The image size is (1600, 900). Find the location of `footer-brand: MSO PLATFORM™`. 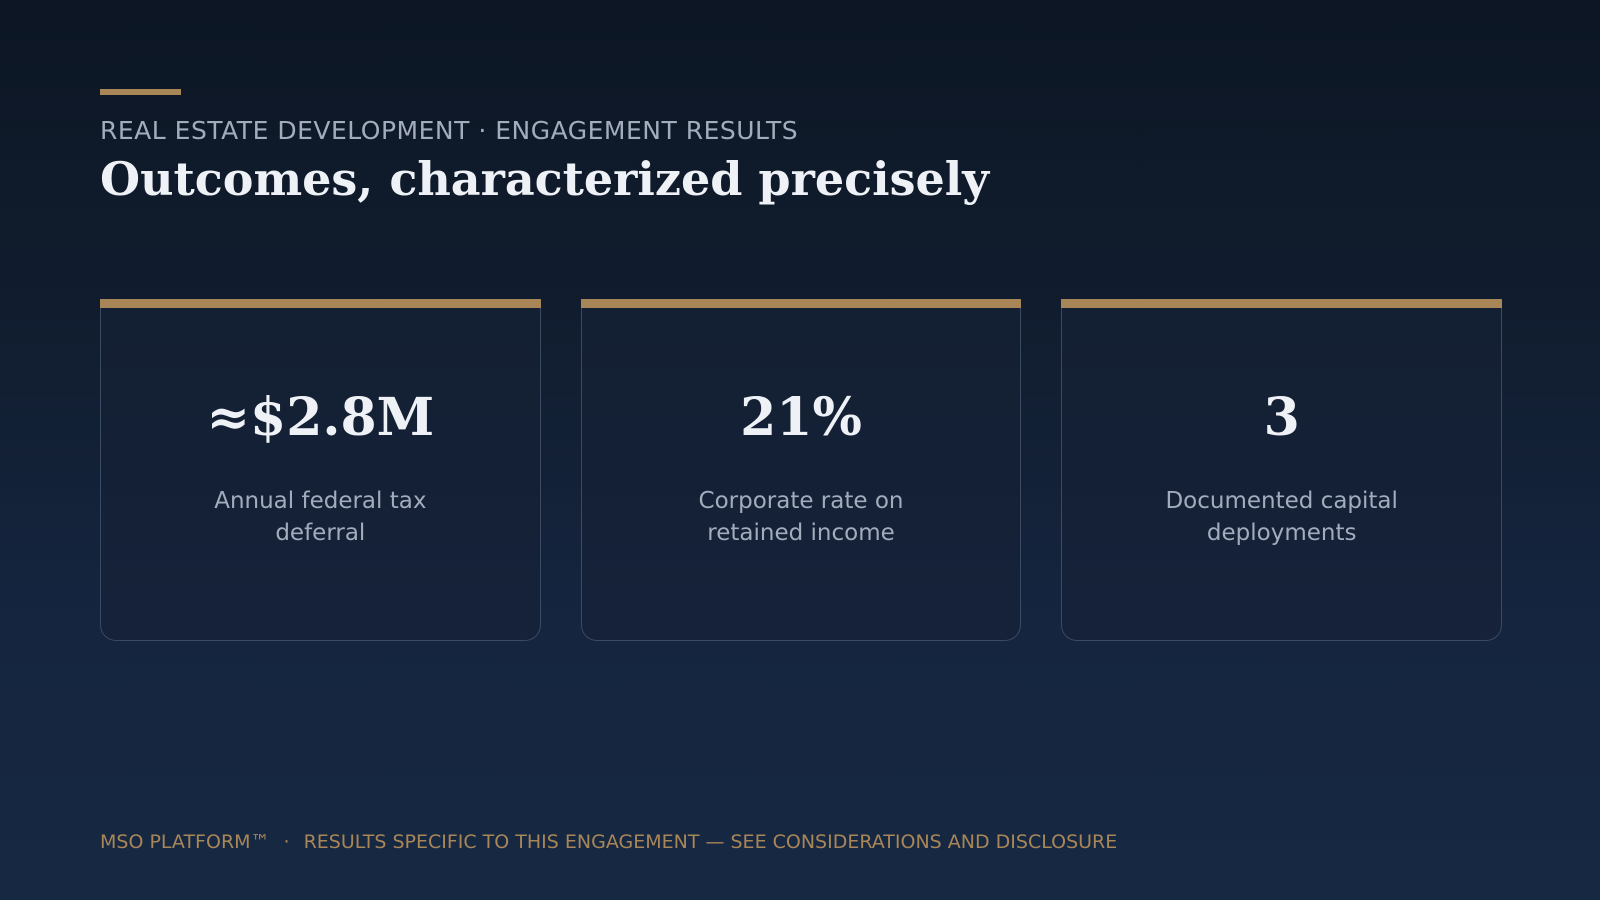

footer-brand: MSO PLATFORM™ is located at coordinates (185, 842).